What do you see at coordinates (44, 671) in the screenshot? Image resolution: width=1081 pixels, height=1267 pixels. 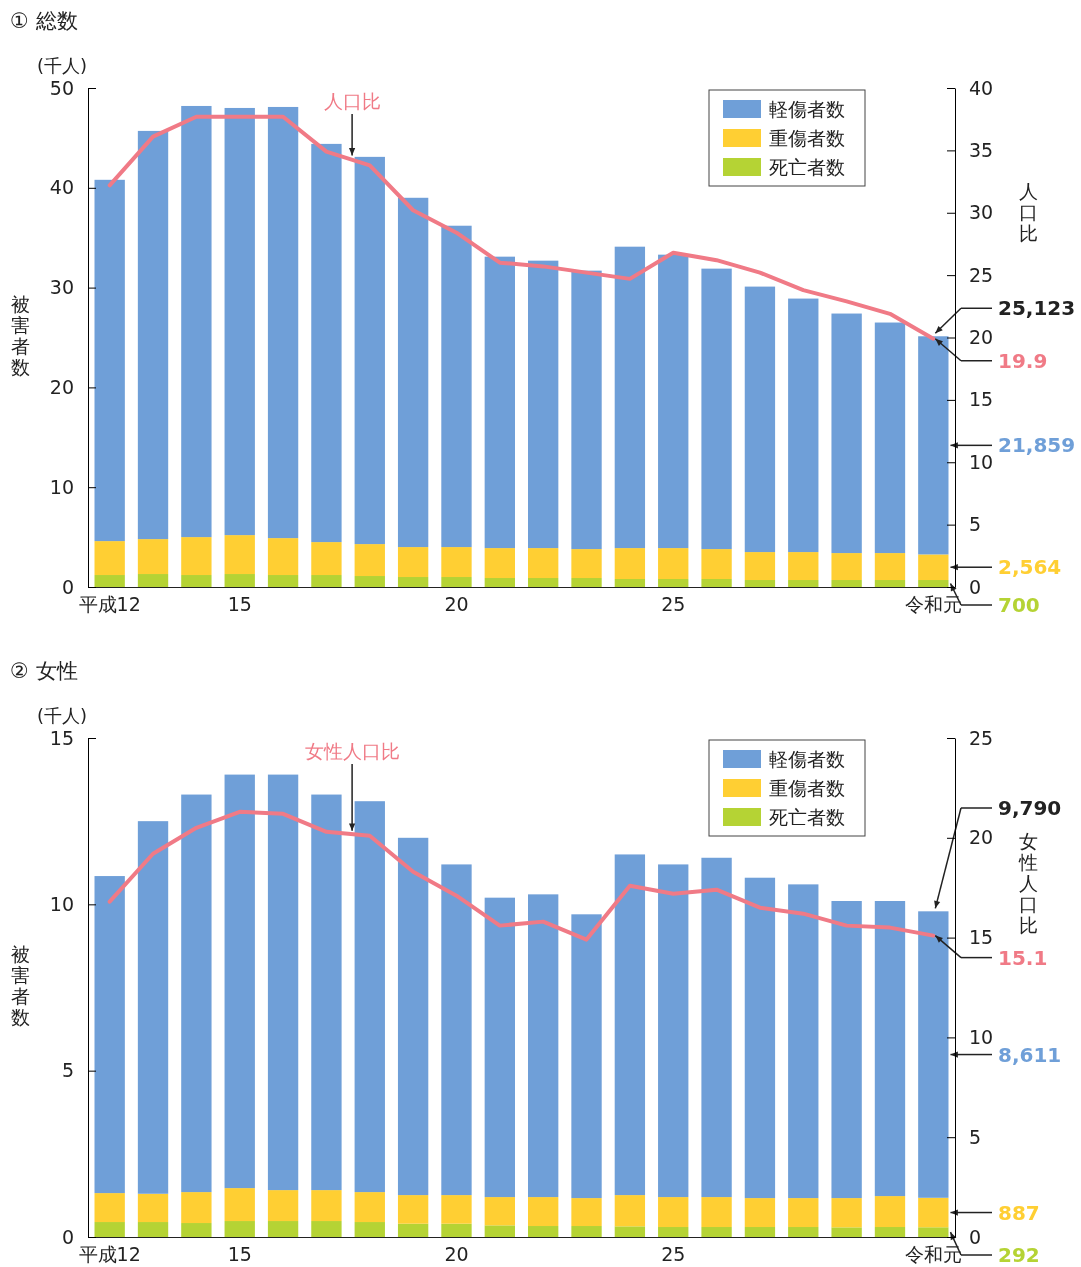 I see `chart-title: ② 女性` at bounding box center [44, 671].